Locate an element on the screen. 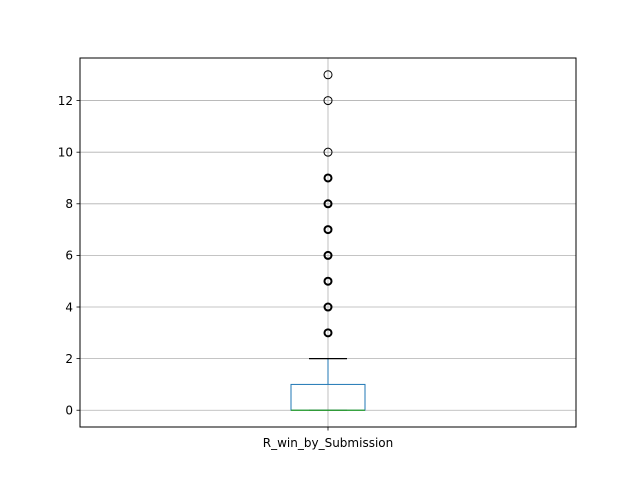 This screenshot has height=480, width=640. y-tick-label: 2 is located at coordinates (69, 359).